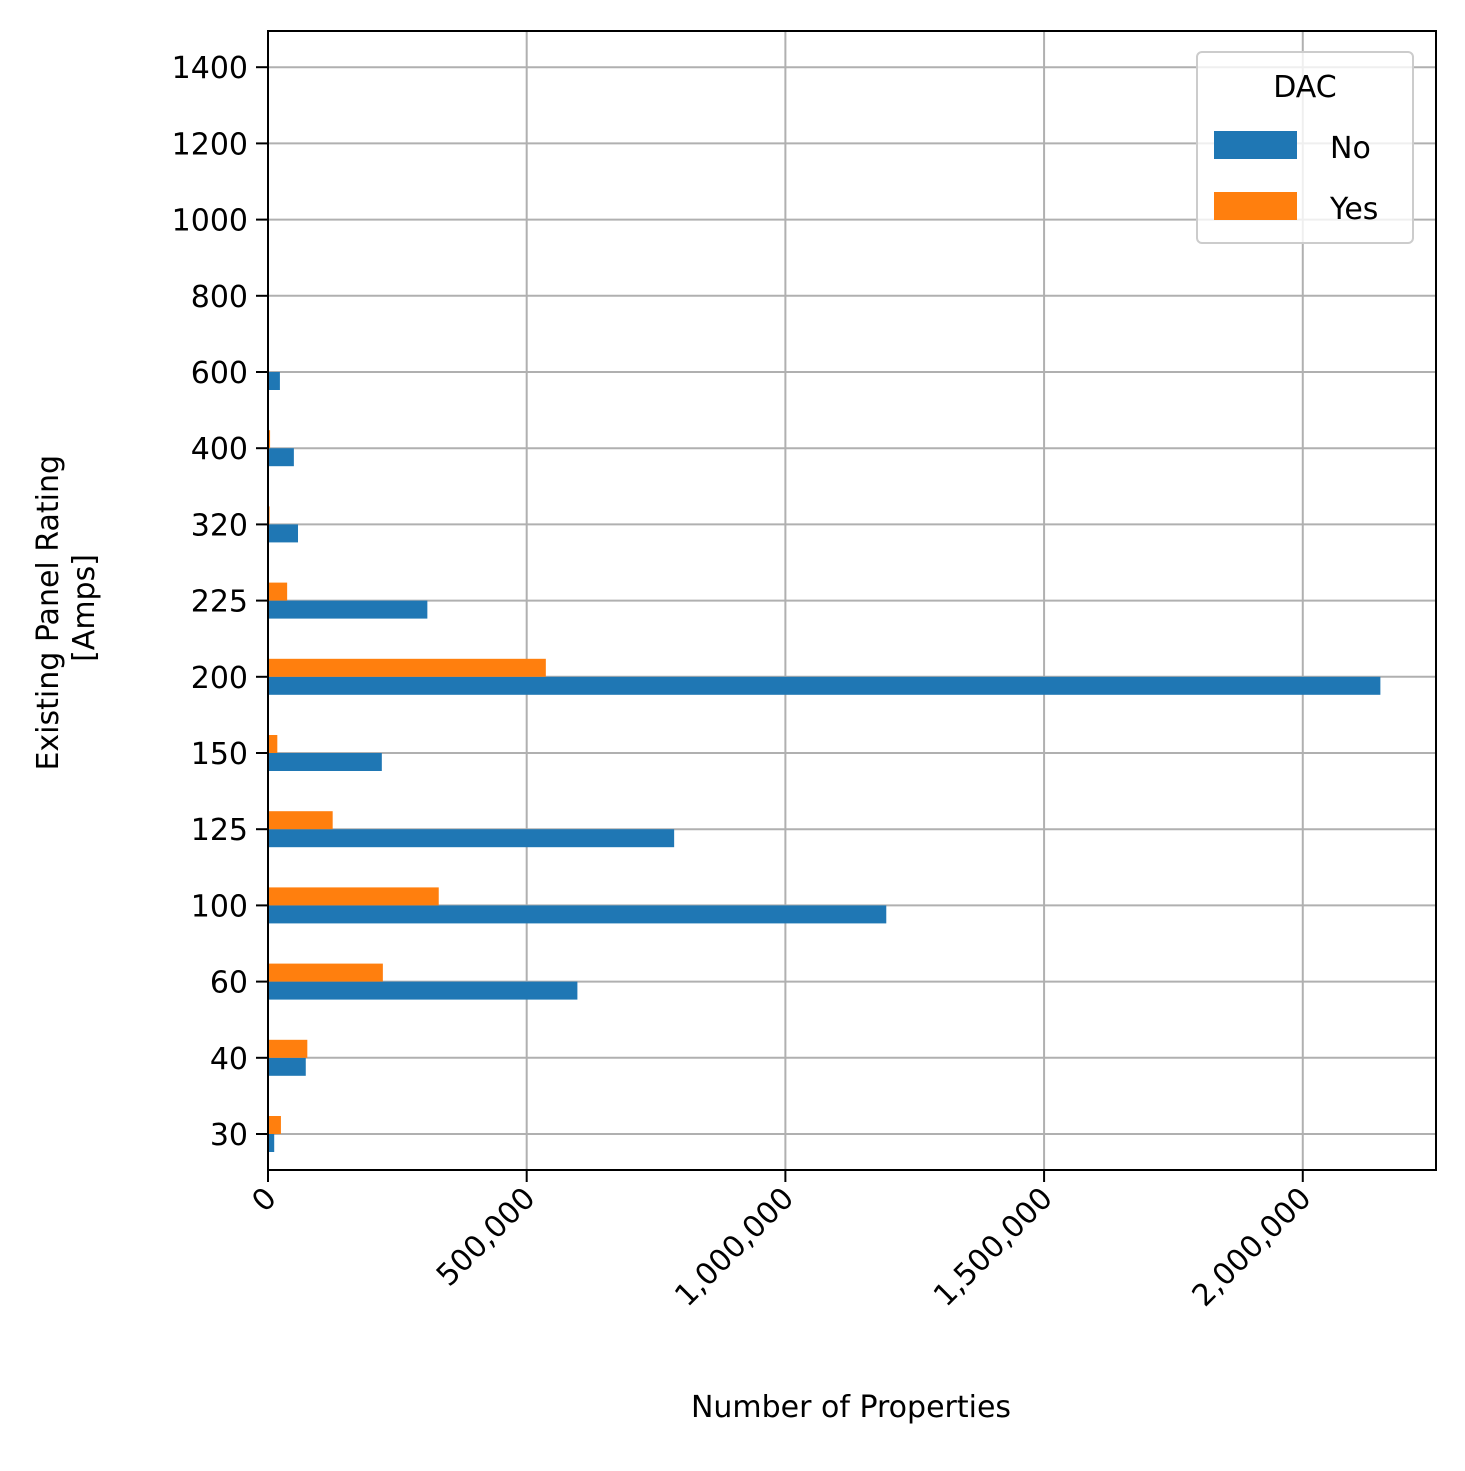 This screenshot has width=1465, height=1471. What do you see at coordinates (219, 830) in the screenshot?
I see `y-tick-label: 125` at bounding box center [219, 830].